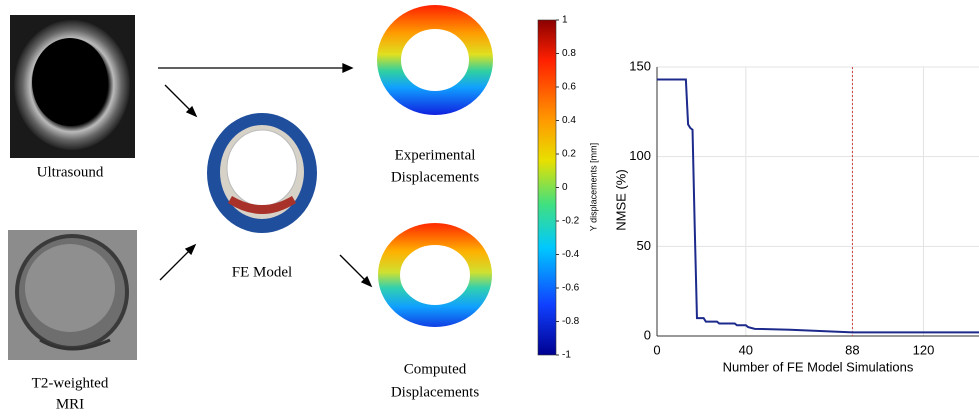  What do you see at coordinates (924, 349) in the screenshot?
I see `x-tick-label: 120` at bounding box center [924, 349].